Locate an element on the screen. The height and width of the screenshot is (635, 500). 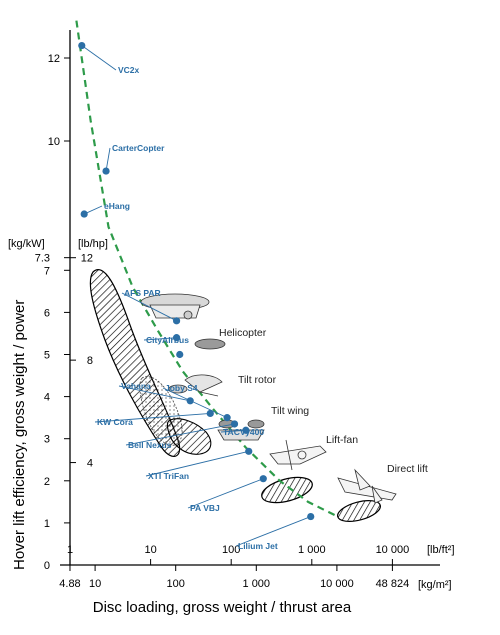
label-vc2x: VC2x is located at coordinates (129, 70).